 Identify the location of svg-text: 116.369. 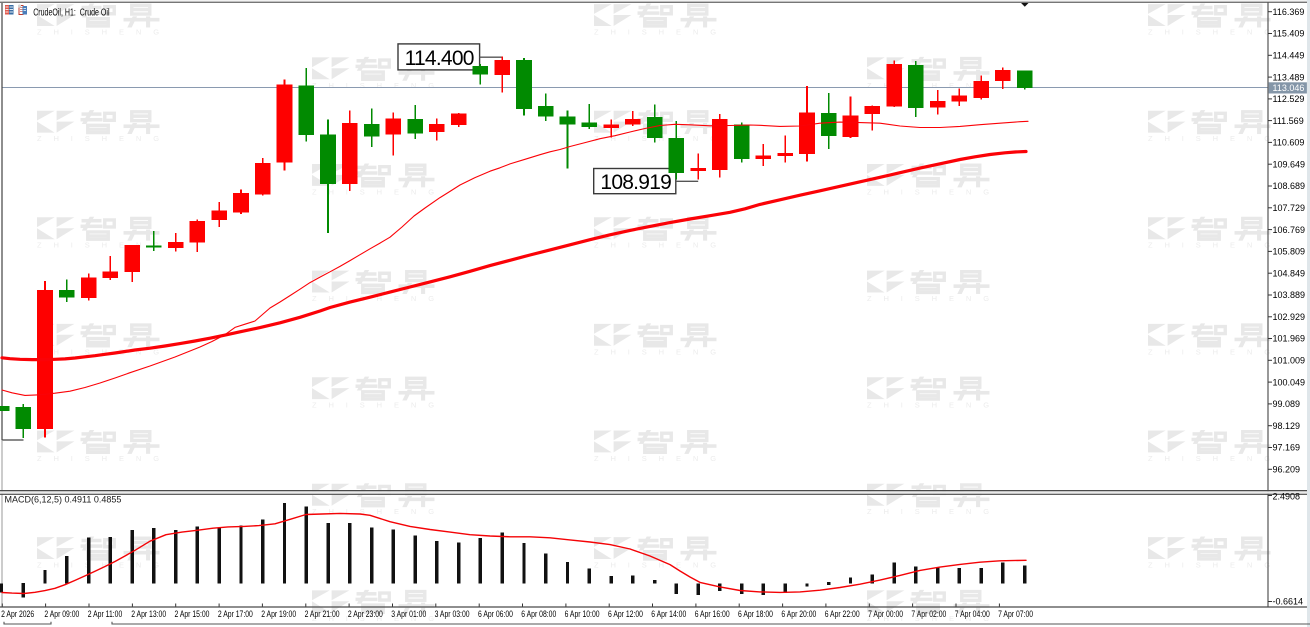
(1289, 12).